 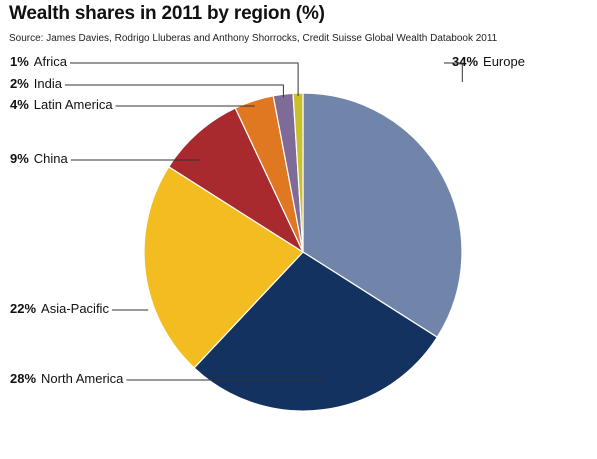 I want to click on slice-label-europe: 34% Europe, so click(x=488, y=61).